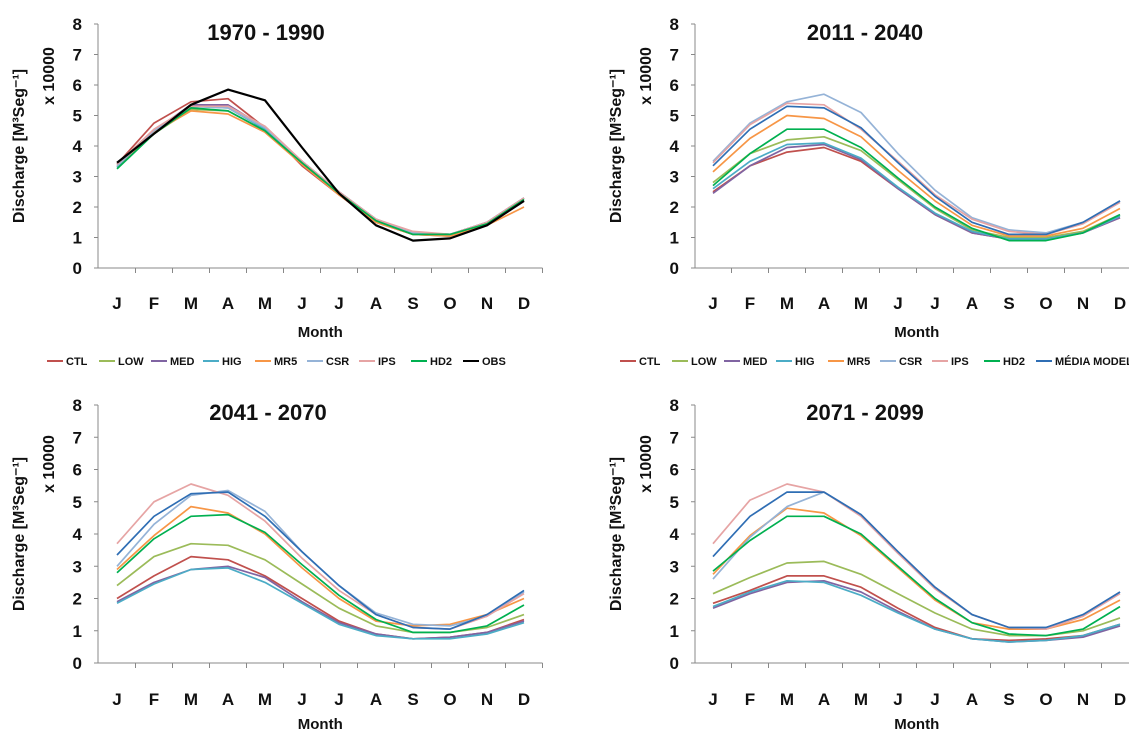  What do you see at coordinates (276, 362) in the screenshot?
I see `legend: CTL LOW MED HIG MR5 CSR IPS HD2 OBS` at bounding box center [276, 362].